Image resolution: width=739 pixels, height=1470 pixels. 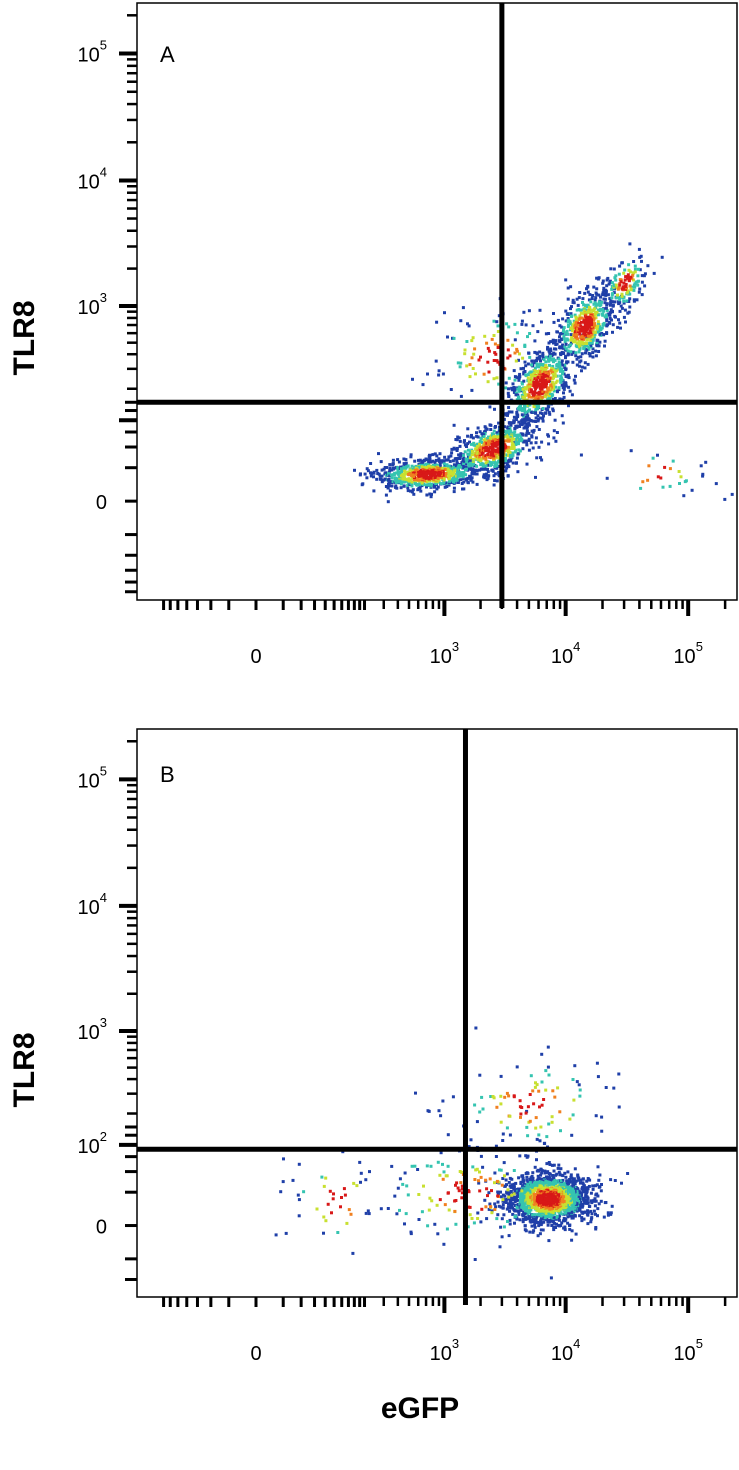 What do you see at coordinates (92, 1143) in the screenshot?
I see `y-tick-label: 102` at bounding box center [92, 1143].